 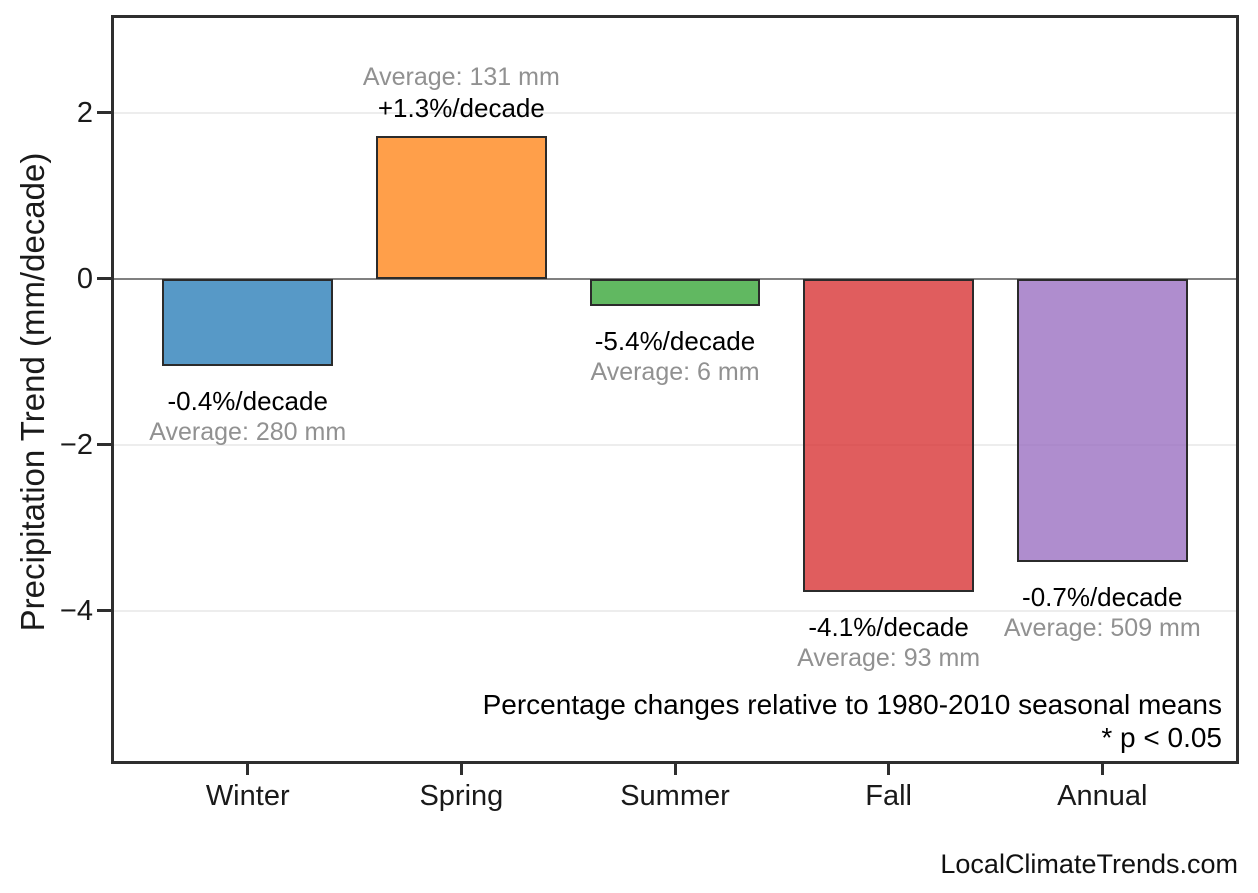 What do you see at coordinates (1102, 628) in the screenshot?
I see `bar-label-average: Average: 509 mm` at bounding box center [1102, 628].